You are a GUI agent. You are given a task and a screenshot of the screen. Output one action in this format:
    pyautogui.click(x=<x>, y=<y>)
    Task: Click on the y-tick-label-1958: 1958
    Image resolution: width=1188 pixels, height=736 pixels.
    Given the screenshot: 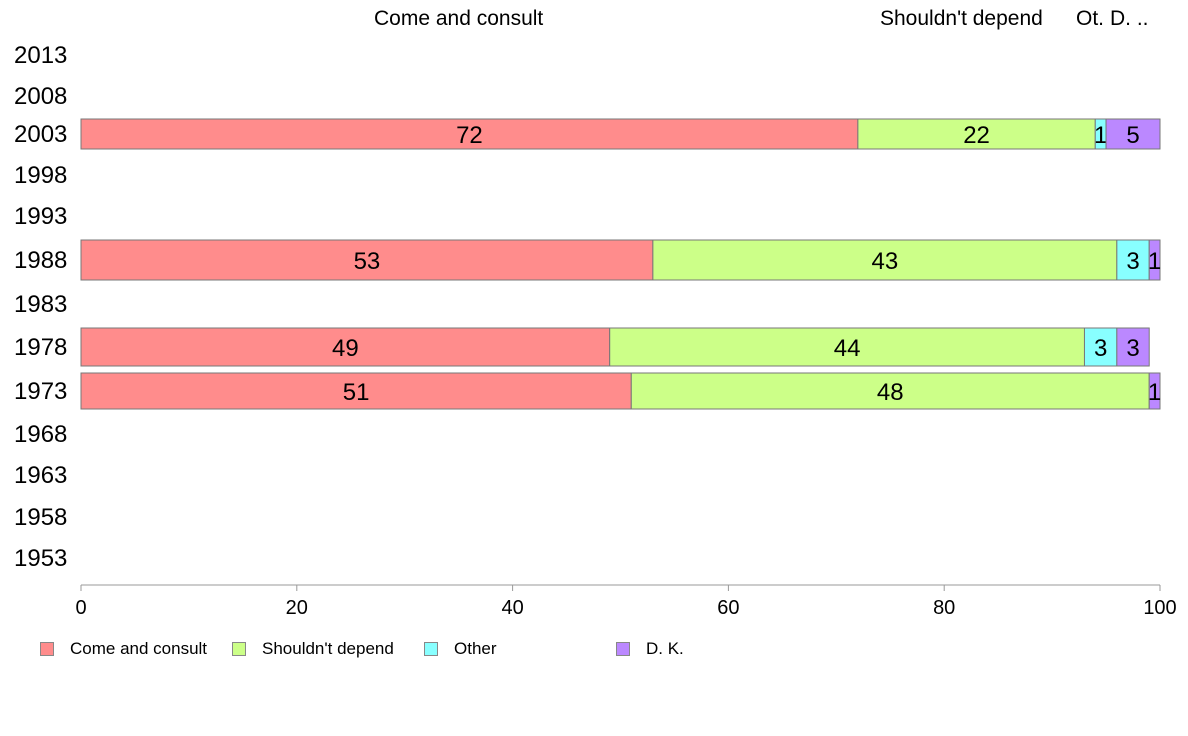 What is the action you would take?
    pyautogui.click(x=40, y=517)
    